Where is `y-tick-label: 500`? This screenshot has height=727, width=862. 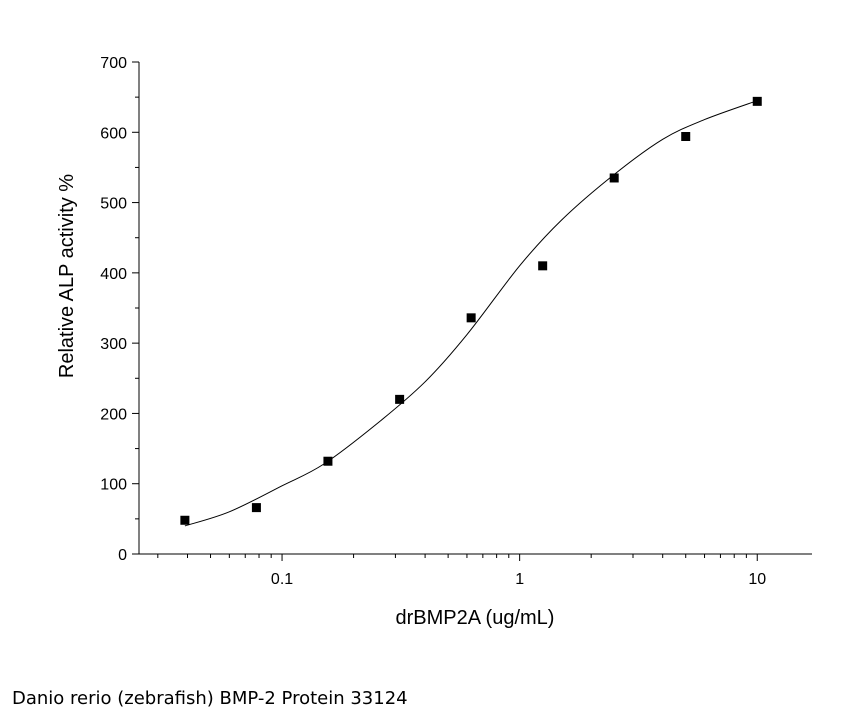
y-tick-label: 500 is located at coordinates (113, 204).